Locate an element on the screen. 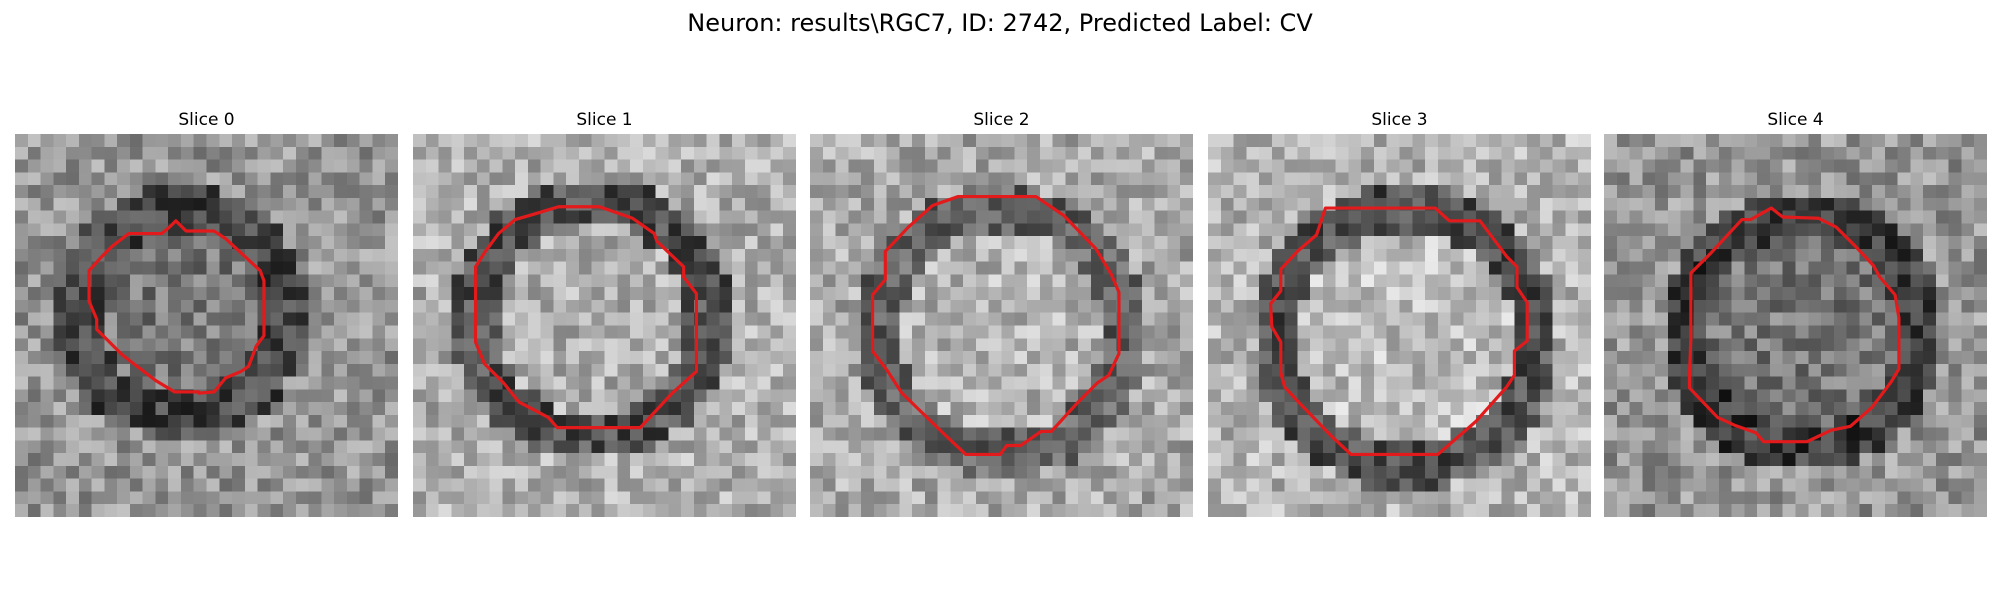  slice-panel-1: Slice 1 is located at coordinates (604, 313).